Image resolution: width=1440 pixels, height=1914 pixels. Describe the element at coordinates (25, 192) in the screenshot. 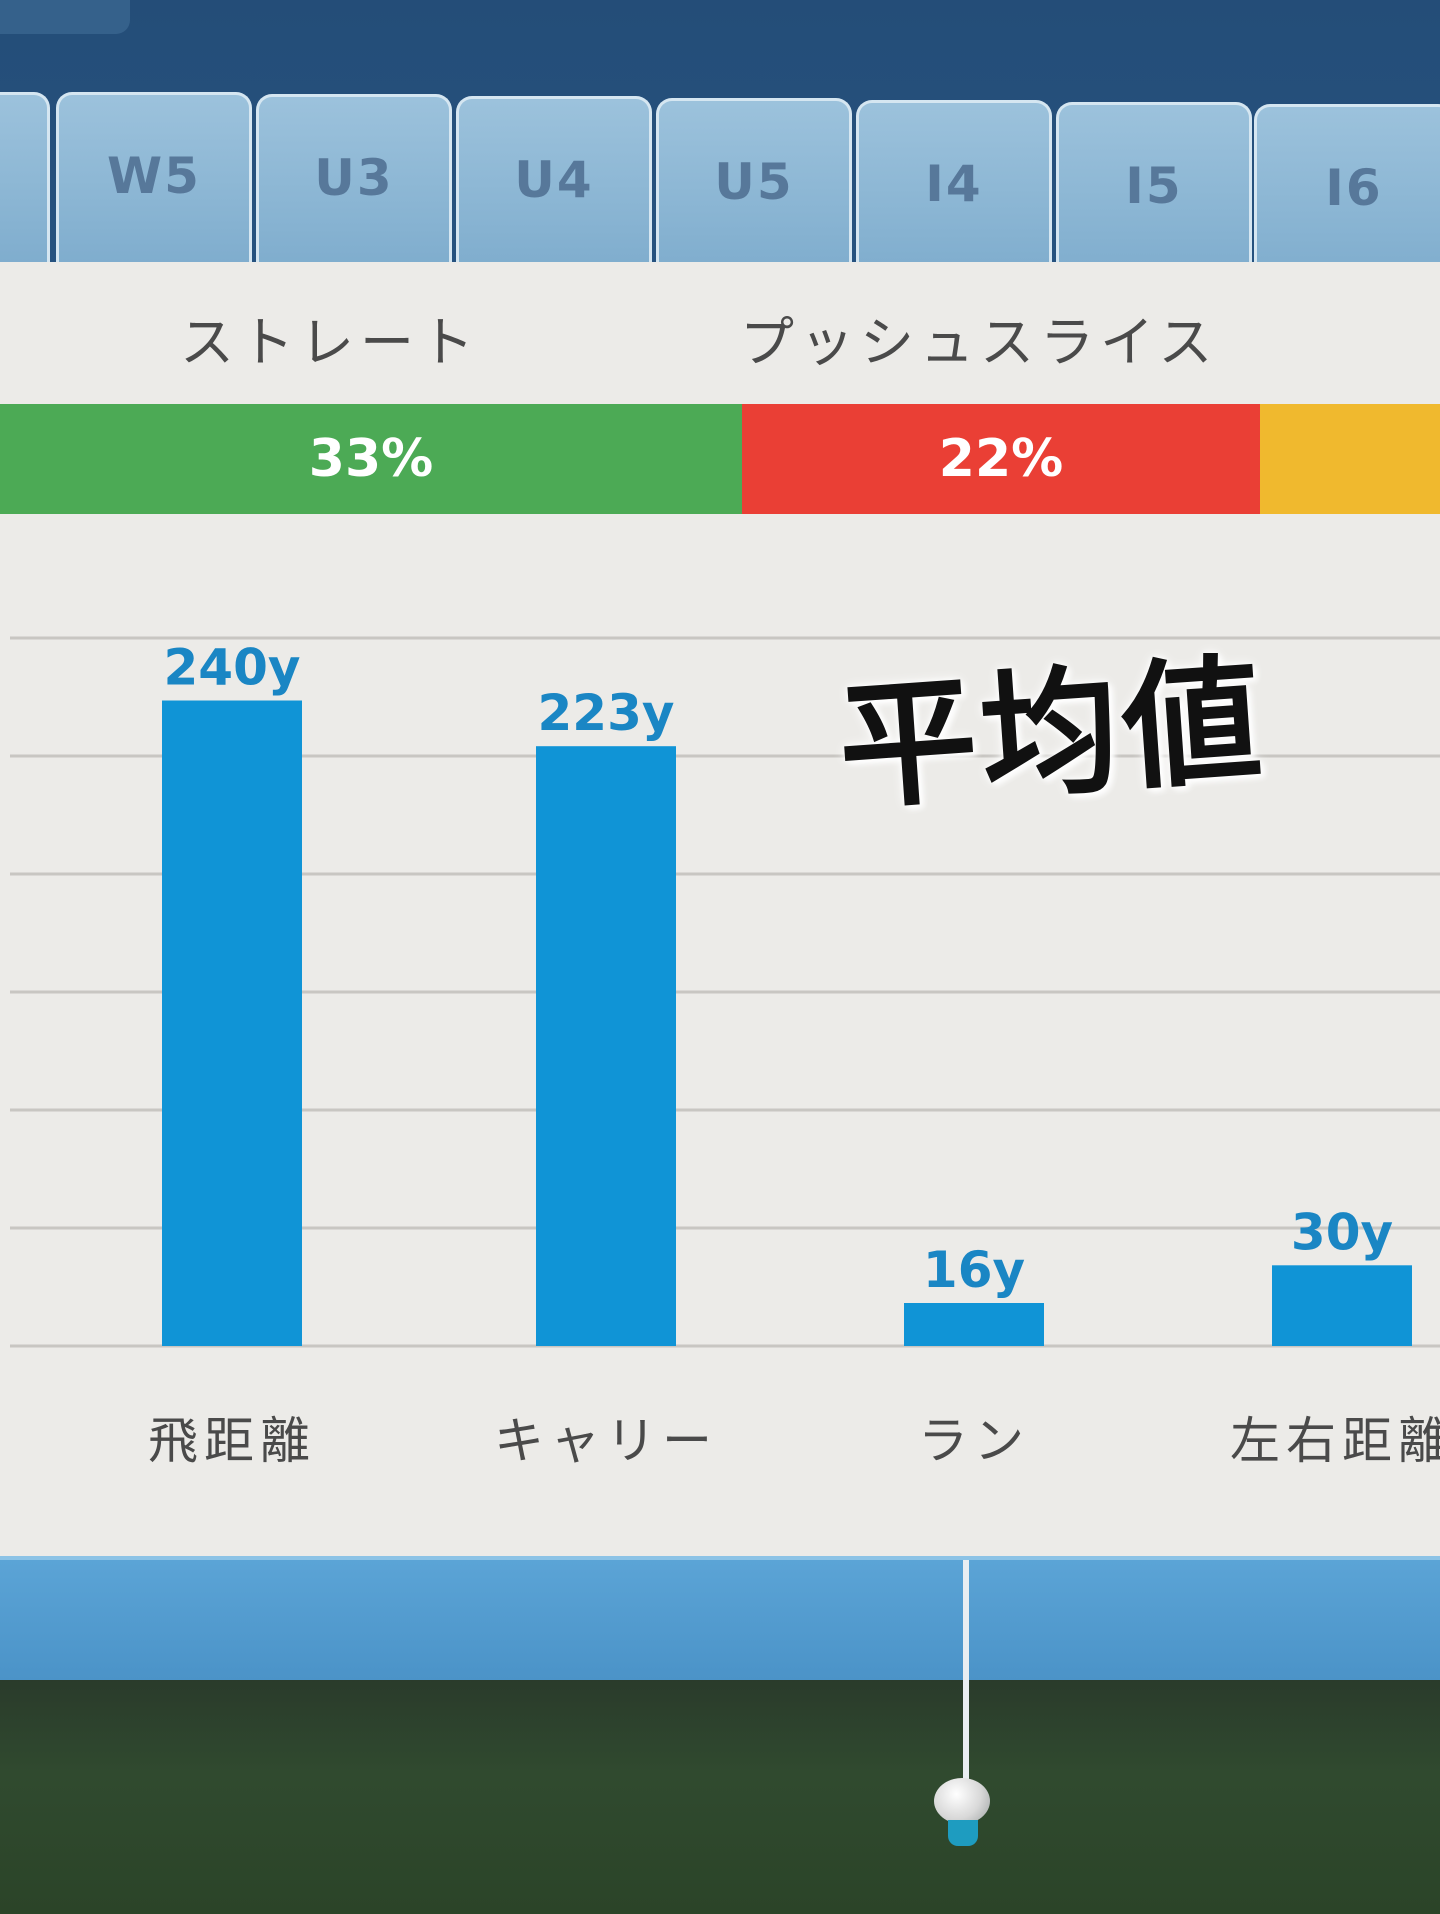

I see `club-tab-partial` at that location.